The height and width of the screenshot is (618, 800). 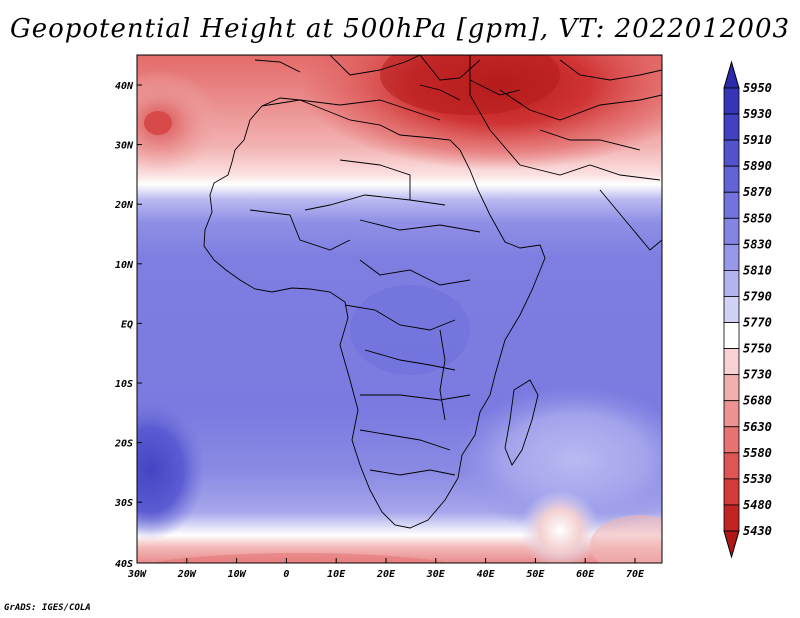 What do you see at coordinates (757, 88) in the screenshot?
I see `colorbar-level-label: 5950` at bounding box center [757, 88].